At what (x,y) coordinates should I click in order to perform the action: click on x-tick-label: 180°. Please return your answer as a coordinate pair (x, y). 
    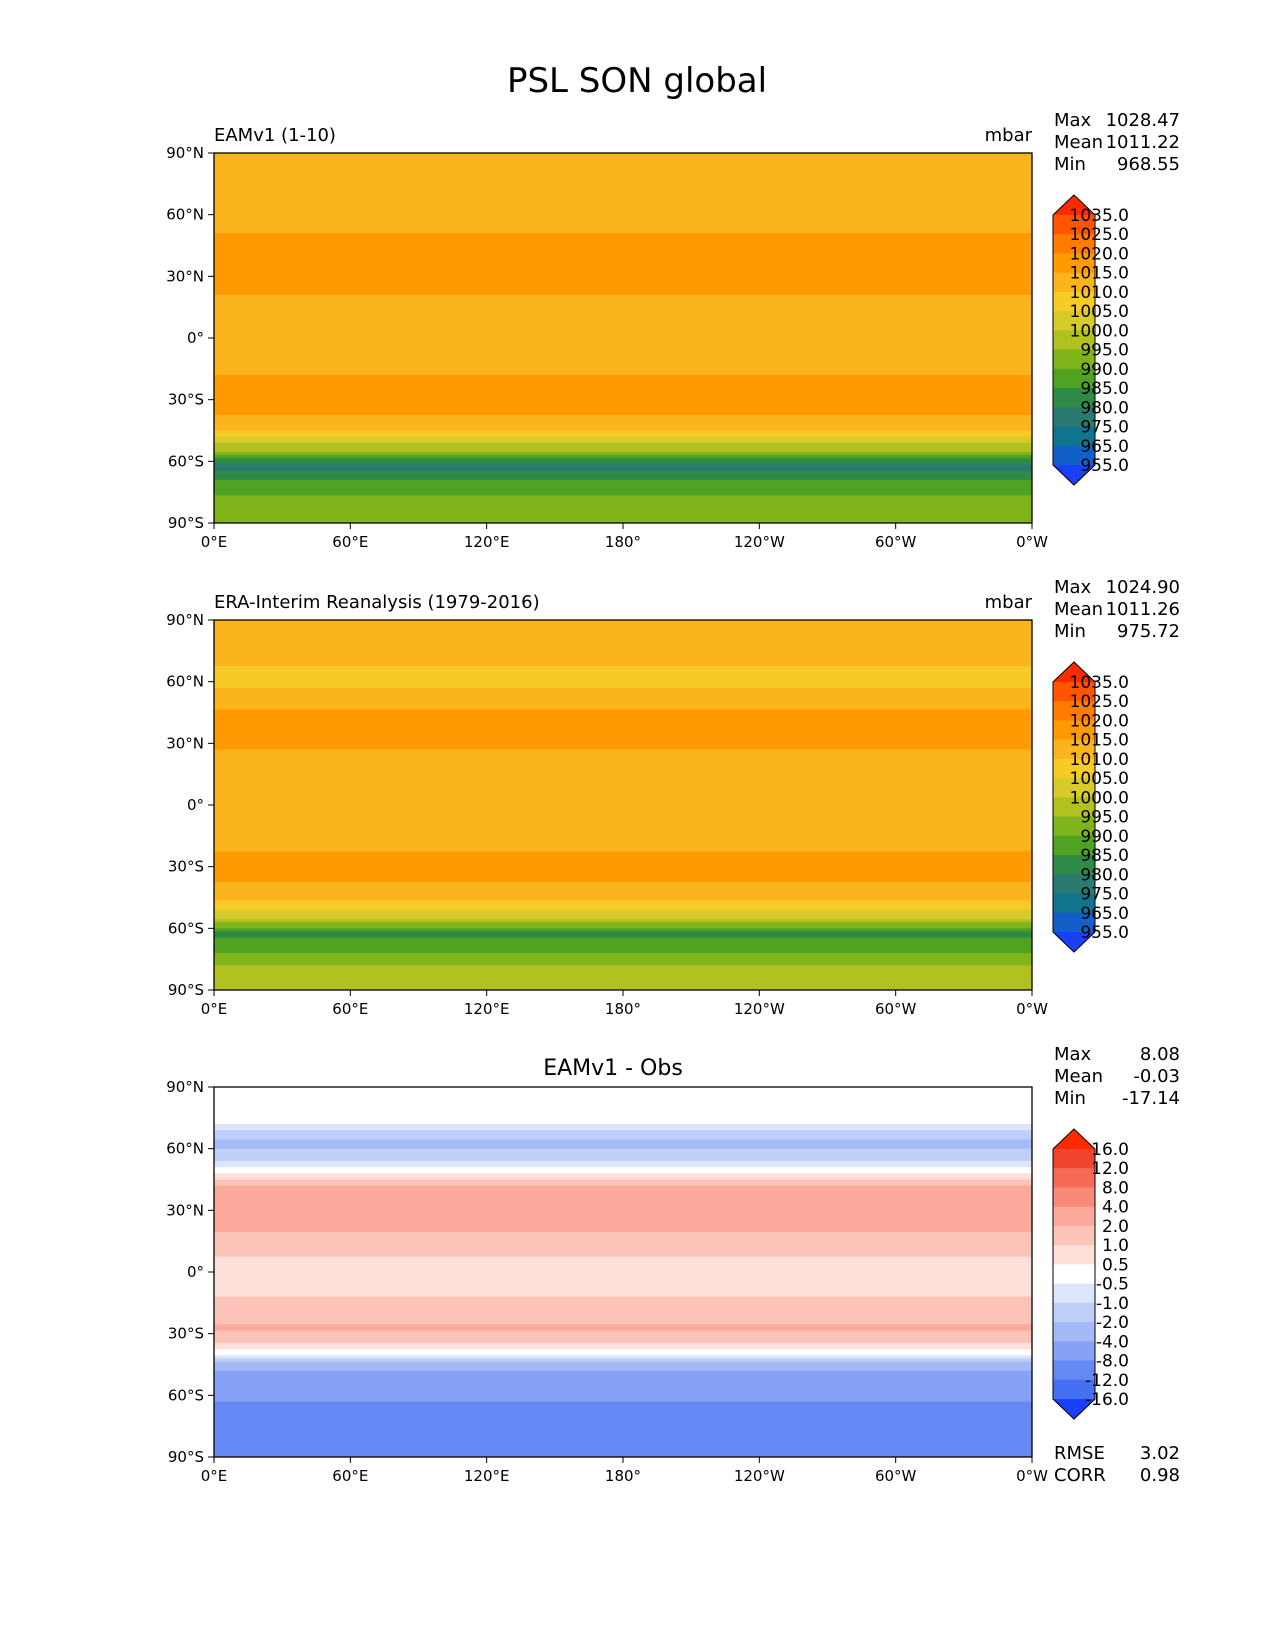
    Looking at the image, I should click on (623, 1476).